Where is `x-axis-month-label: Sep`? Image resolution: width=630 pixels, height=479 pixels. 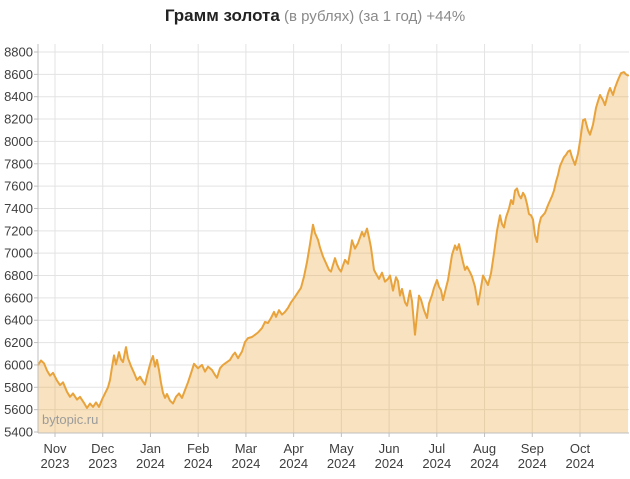 x-axis-month-label: Sep is located at coordinates (532, 448).